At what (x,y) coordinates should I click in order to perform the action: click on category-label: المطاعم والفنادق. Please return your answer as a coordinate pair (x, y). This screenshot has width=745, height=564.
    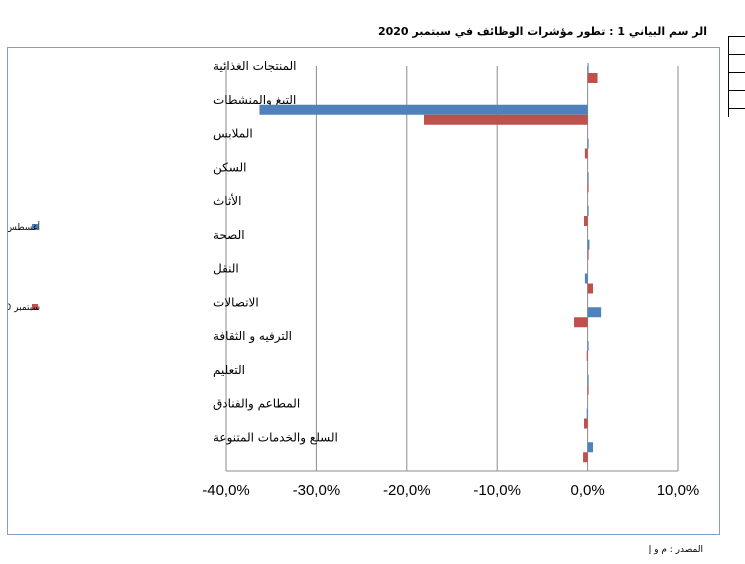
    Looking at the image, I should click on (256, 404).